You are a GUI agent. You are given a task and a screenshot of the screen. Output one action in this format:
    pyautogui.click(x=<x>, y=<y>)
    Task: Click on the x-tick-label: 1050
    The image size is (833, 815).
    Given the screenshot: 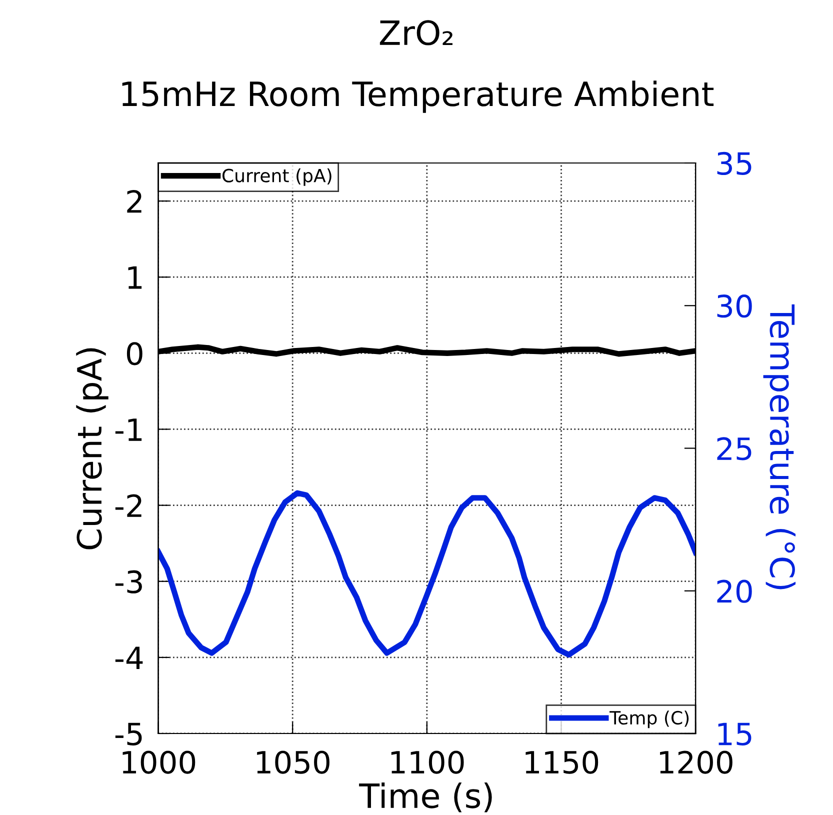 What is the action you would take?
    pyautogui.click(x=293, y=762)
    